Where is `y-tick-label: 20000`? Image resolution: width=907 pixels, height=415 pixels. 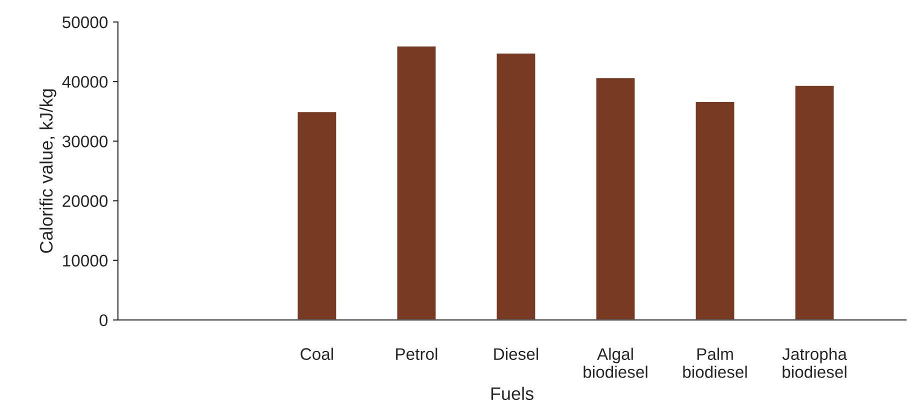
y-tick-label: 20000 is located at coordinates (85, 201).